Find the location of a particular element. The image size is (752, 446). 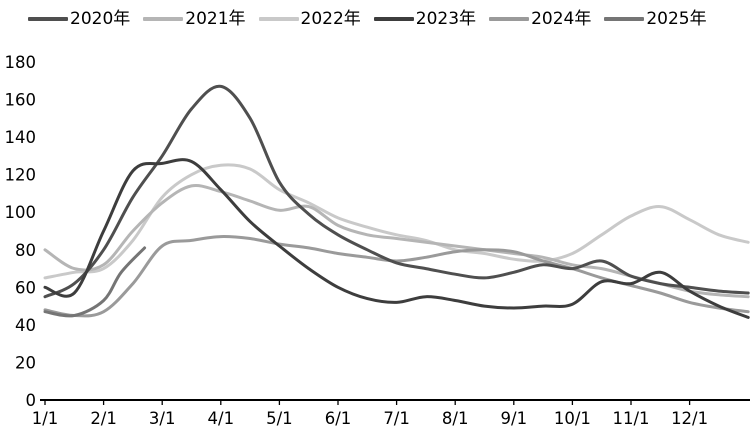

x-axis-tick-label: 7/1 is located at coordinates (396, 418).